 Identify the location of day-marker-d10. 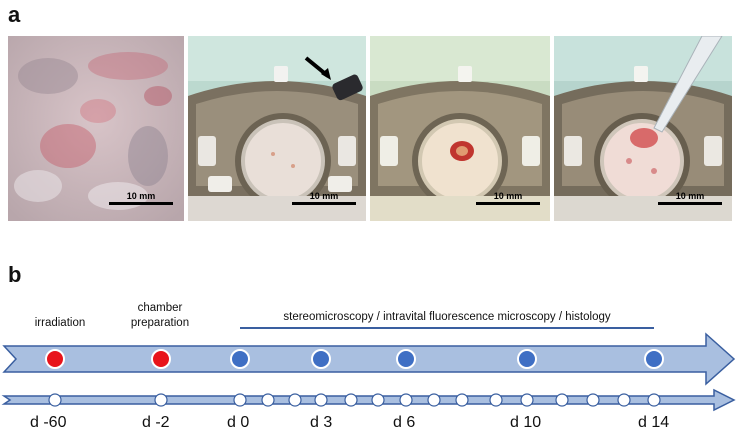
(527, 359).